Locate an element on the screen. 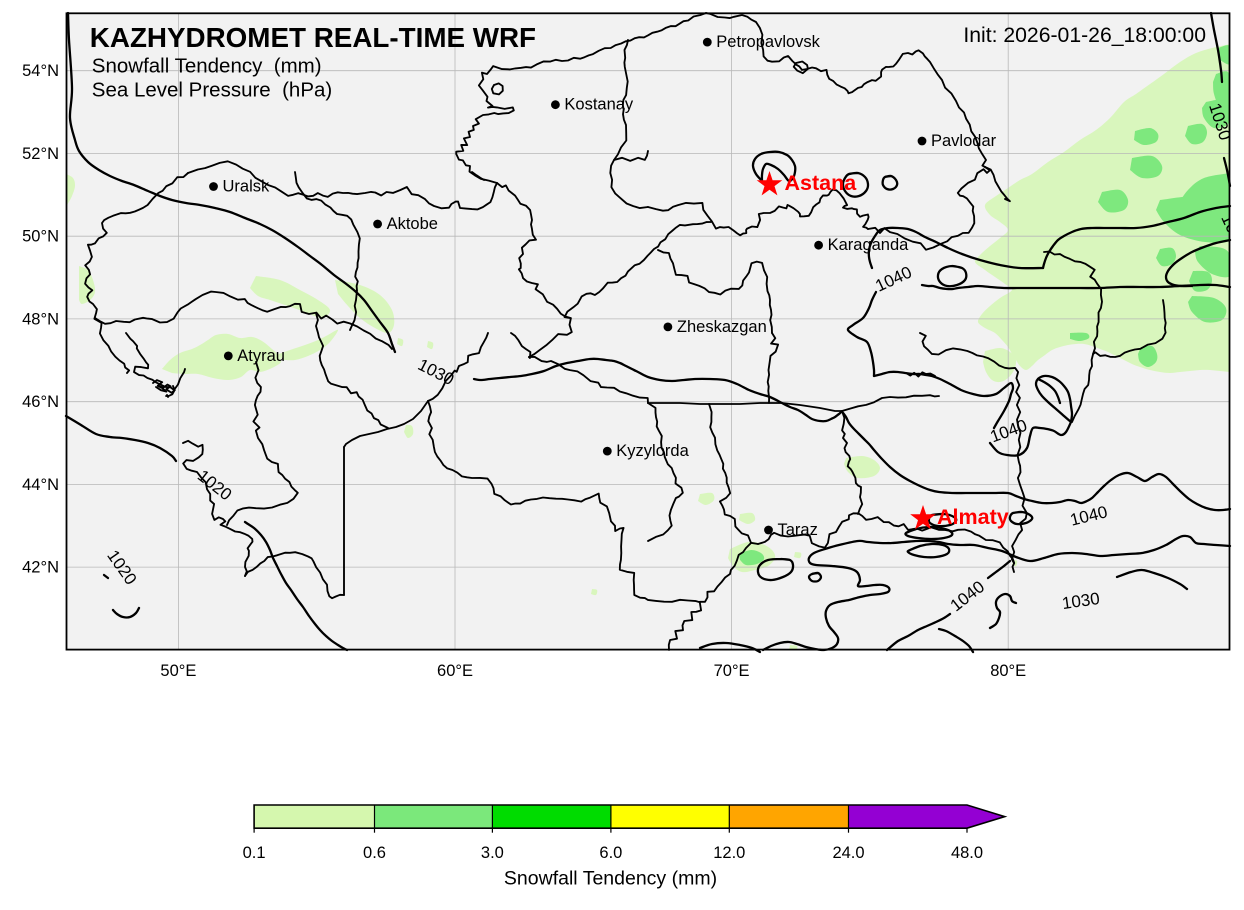  svg-text: Kyzylorda is located at coordinates (652, 451).